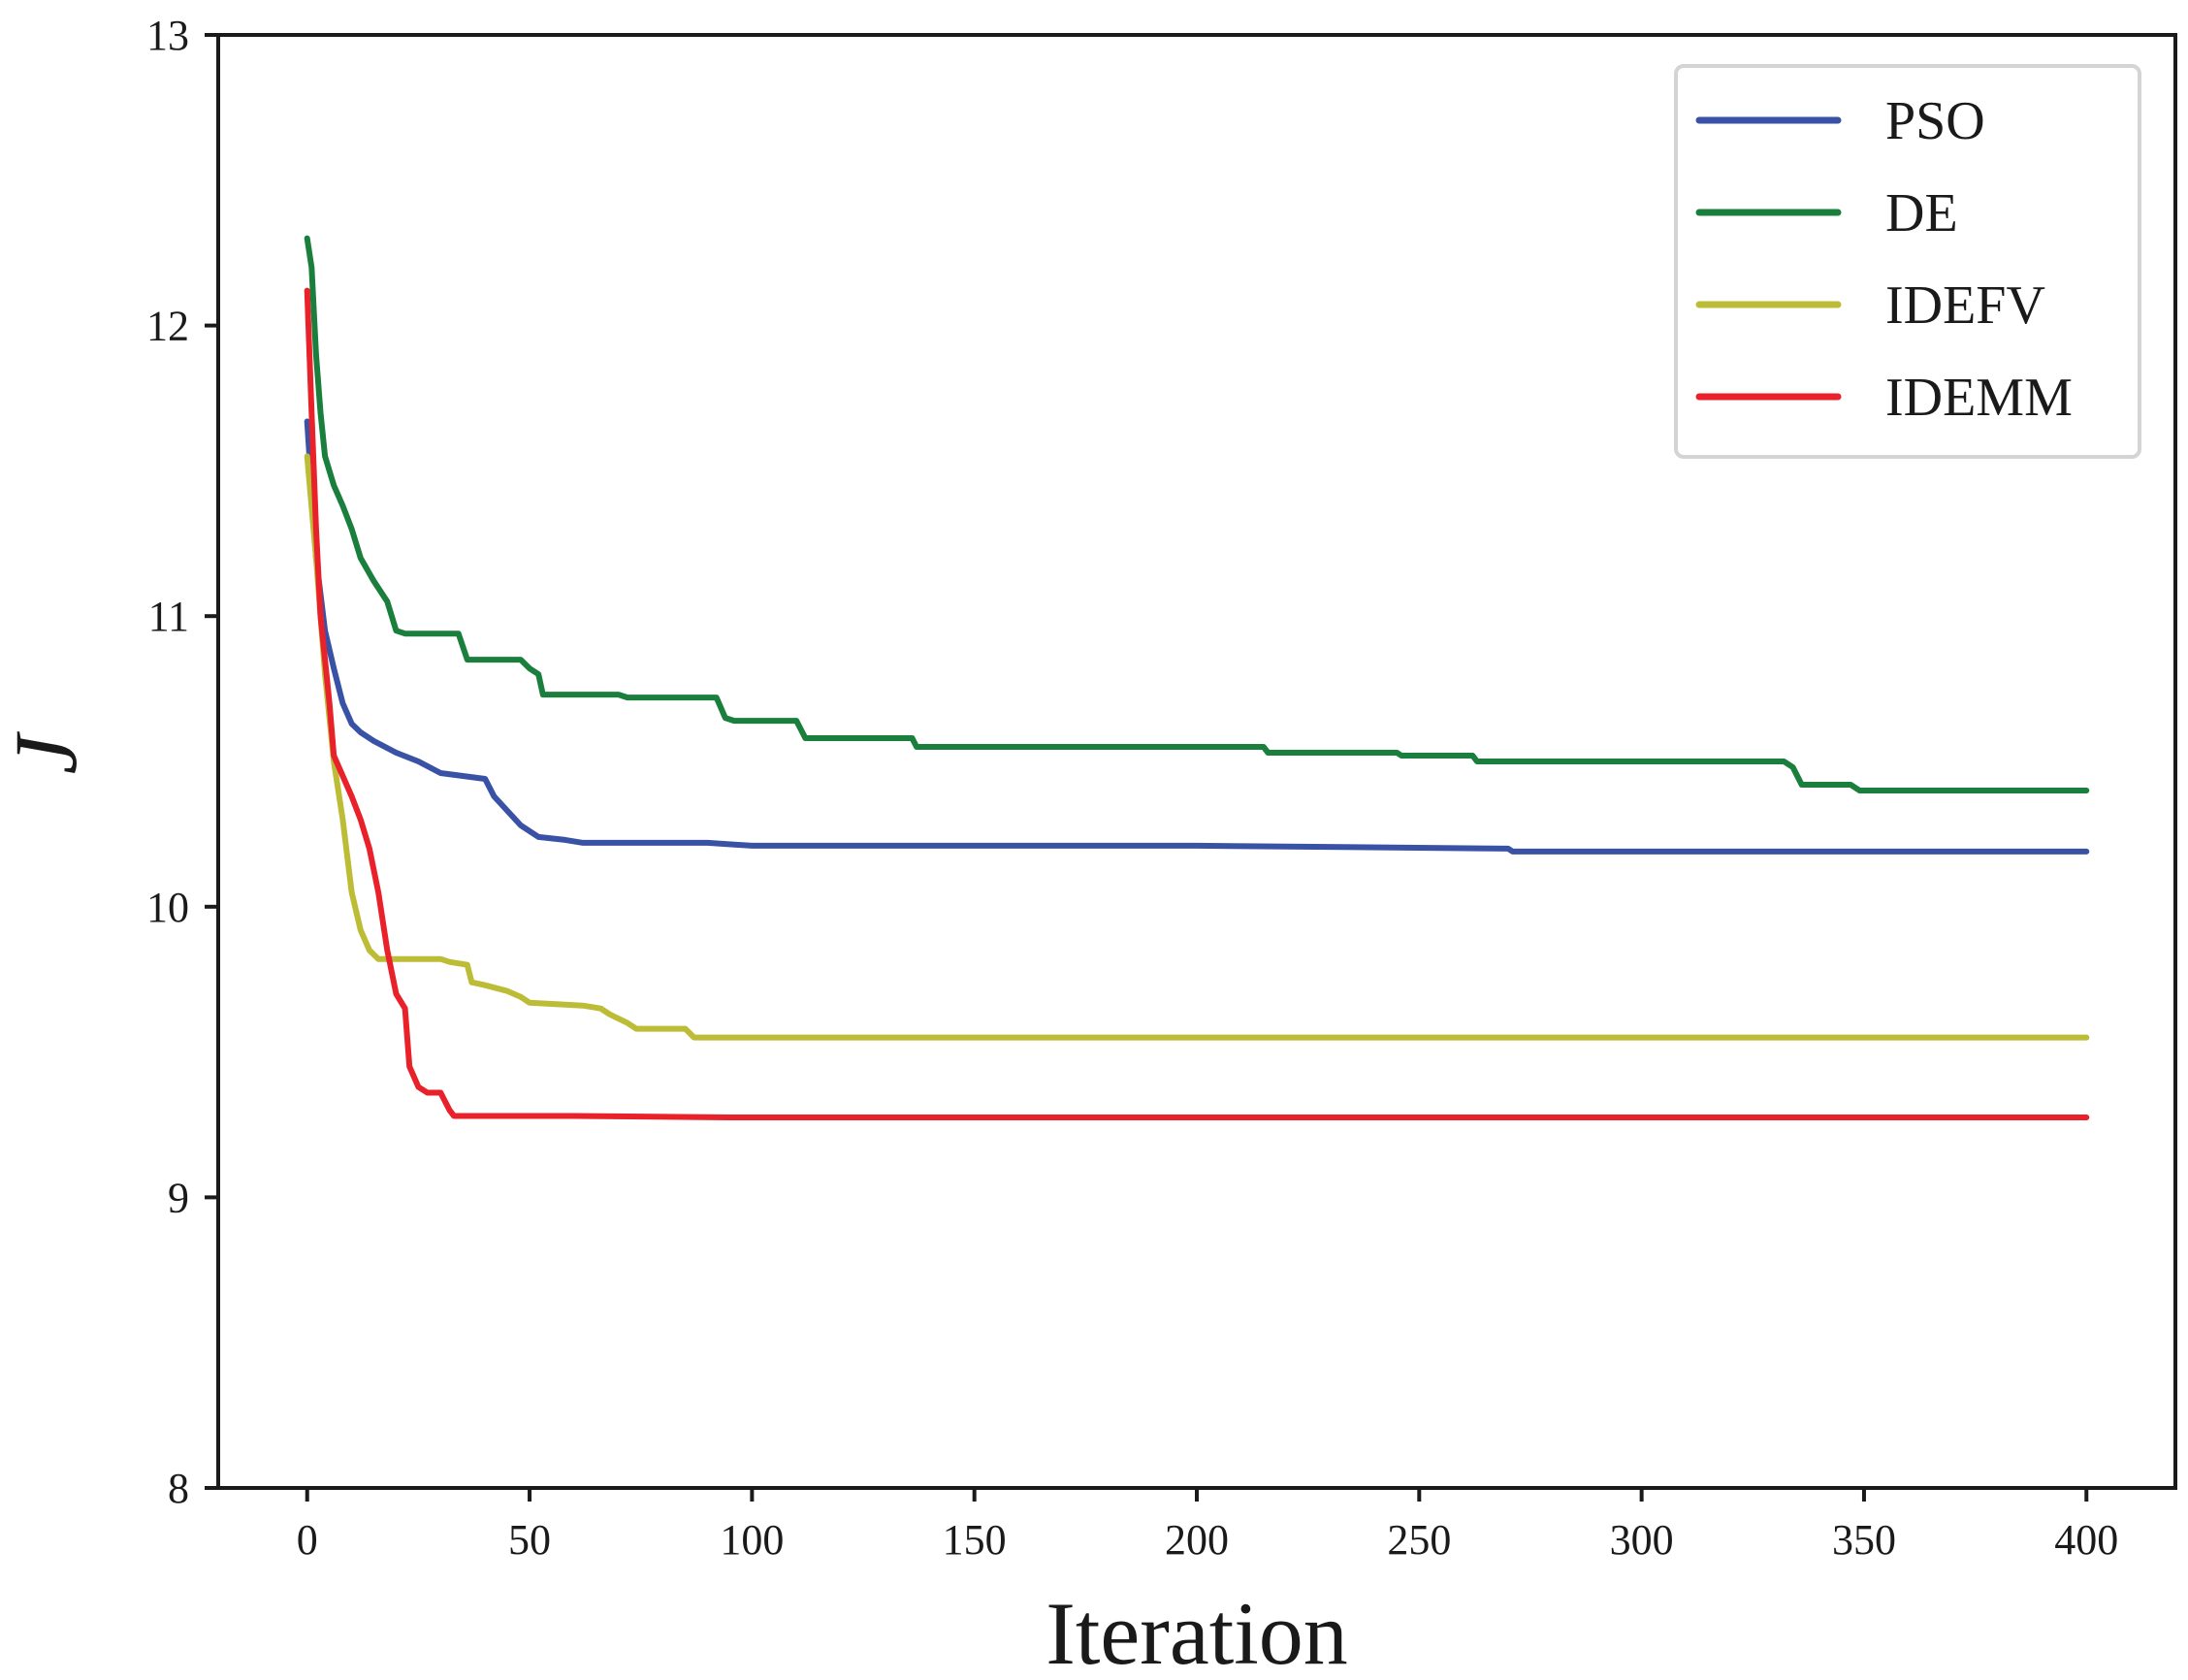 This screenshot has width=2188, height=1680. Describe the element at coordinates (1979, 398) in the screenshot. I see `legend-label-idemm: IDEMM` at that location.